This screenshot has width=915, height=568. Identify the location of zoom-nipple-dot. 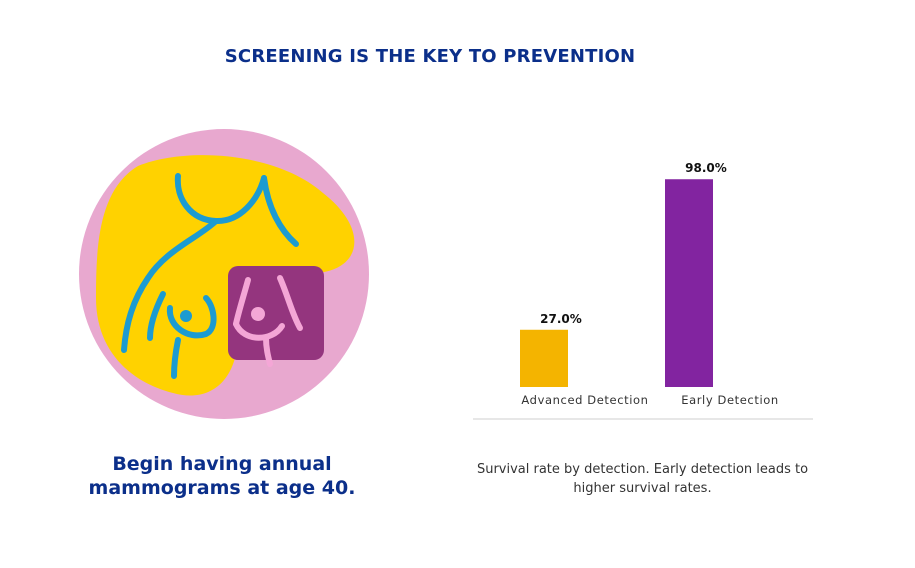
(258, 314).